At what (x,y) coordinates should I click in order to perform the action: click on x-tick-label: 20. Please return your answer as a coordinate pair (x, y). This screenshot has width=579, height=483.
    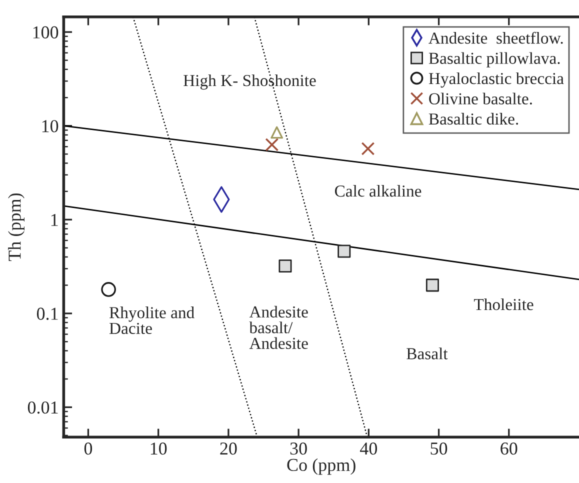
    Looking at the image, I should click on (228, 448).